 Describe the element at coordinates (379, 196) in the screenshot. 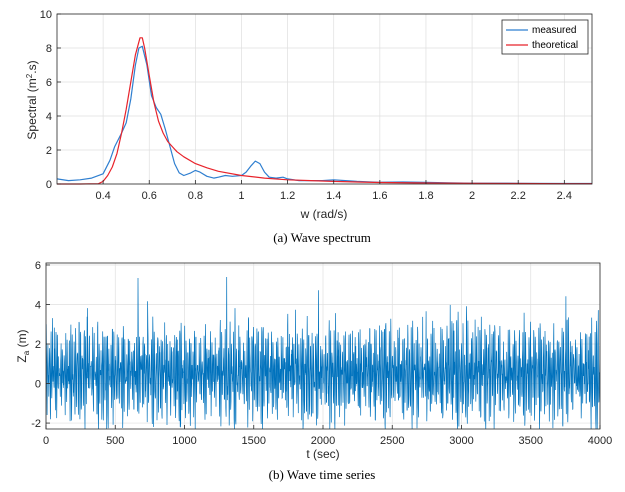

I see `x-tick-label: 1.6` at that location.